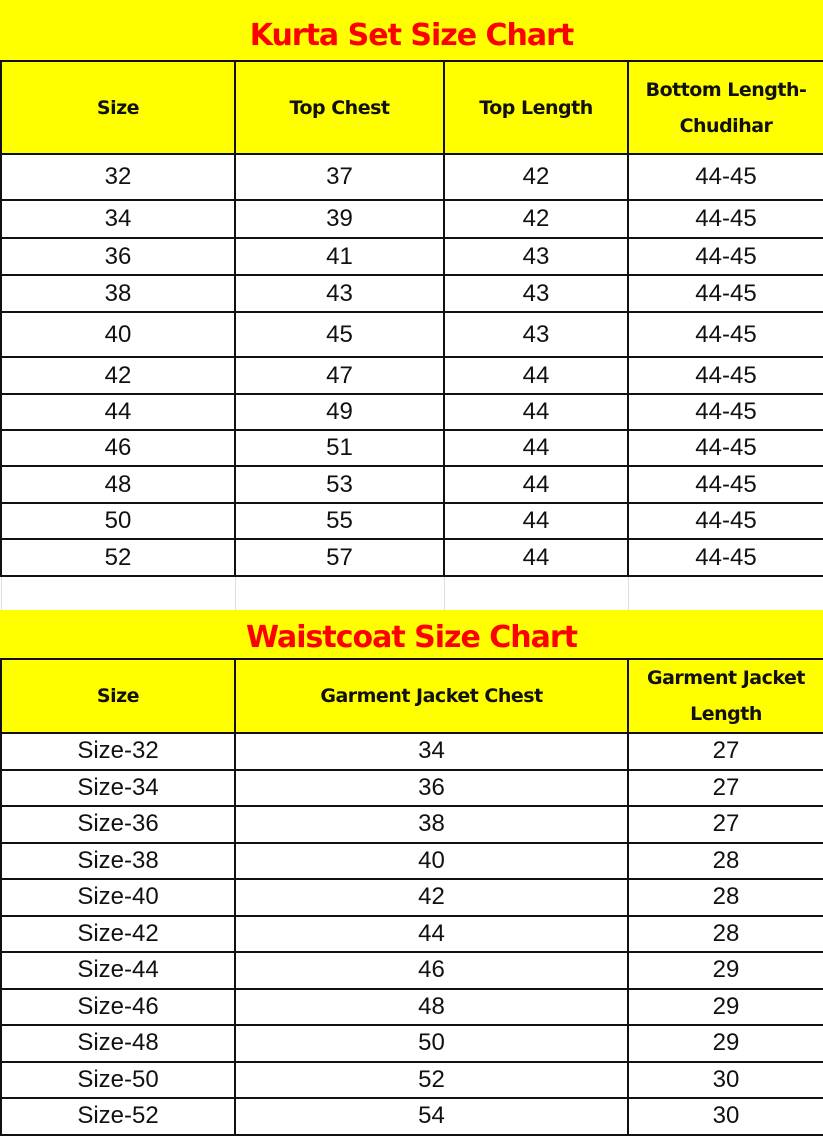 This screenshot has width=823, height=1136. Describe the element at coordinates (411, 557) in the screenshot. I see `table-row: 52 57 44 44-45` at that location.